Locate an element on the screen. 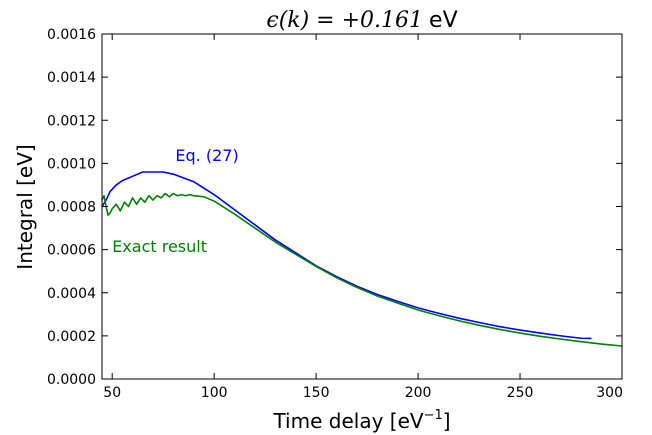  chart-title: ϵ(k) = +0.161 eV is located at coordinates (361, 20).